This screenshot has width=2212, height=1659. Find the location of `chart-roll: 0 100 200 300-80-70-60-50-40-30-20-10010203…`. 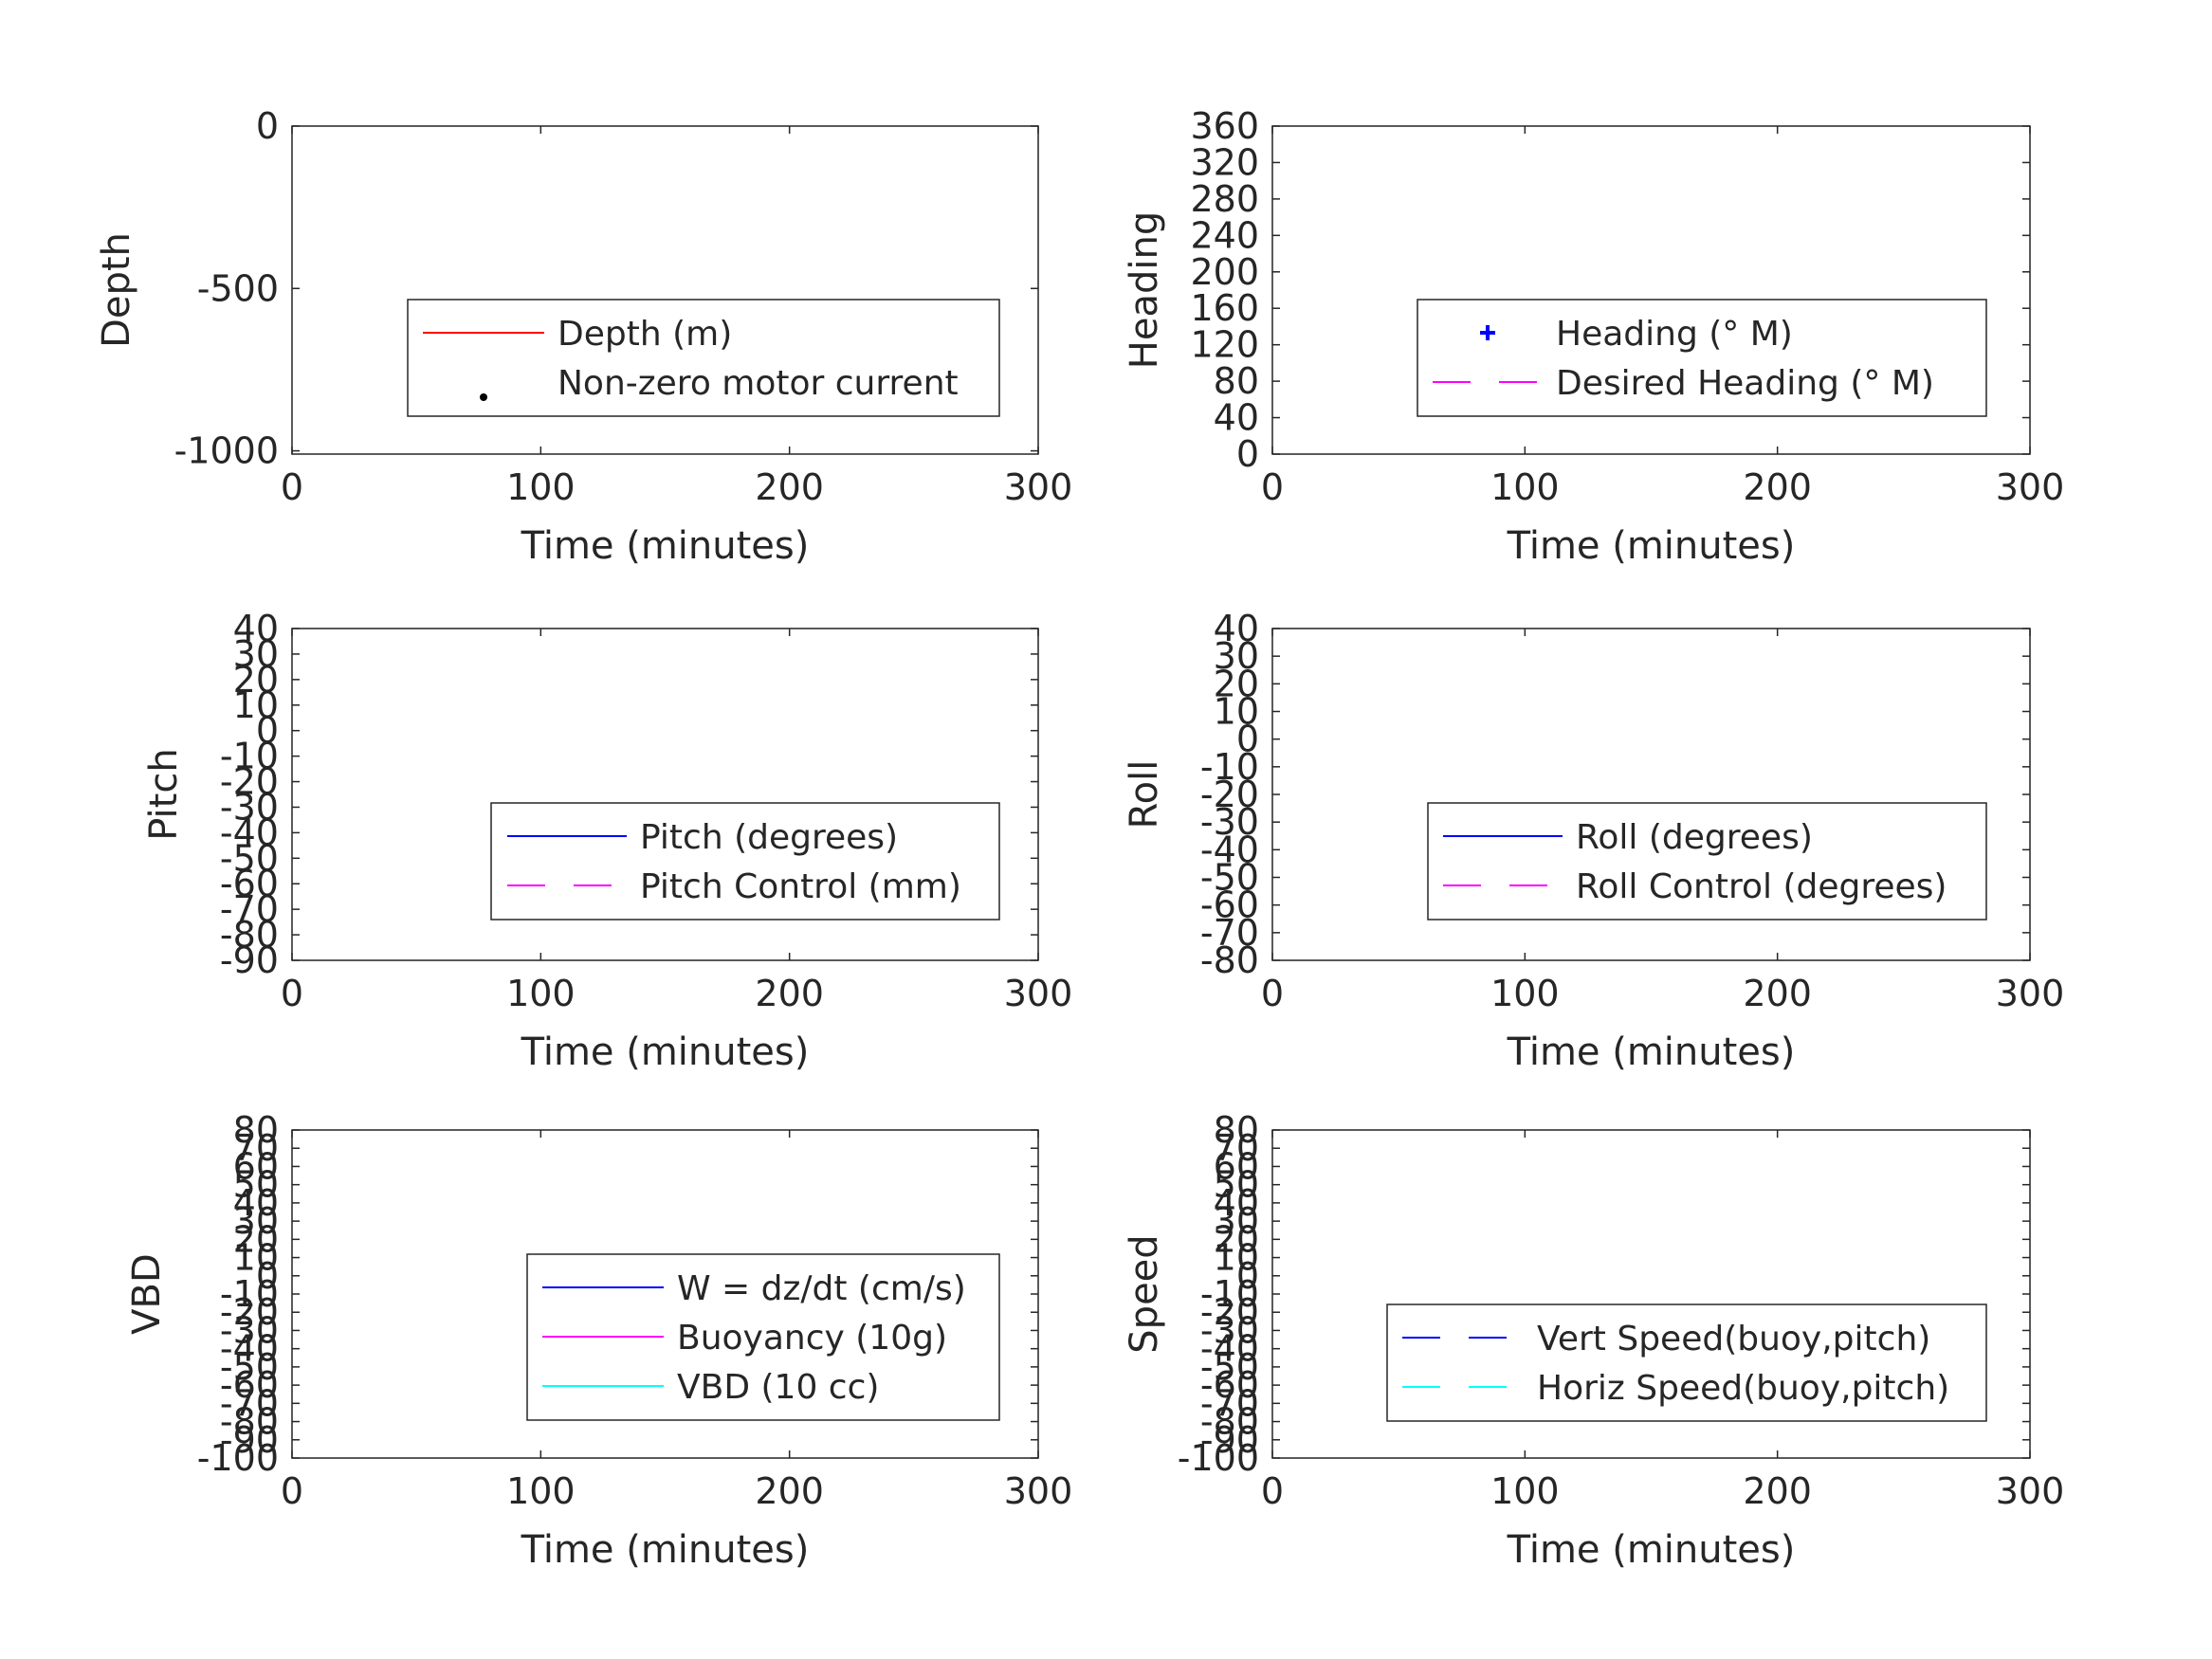

chart-roll: 0 100 200 300-80-70-60-50-40-30-20-10010203… is located at coordinates (1593, 841).